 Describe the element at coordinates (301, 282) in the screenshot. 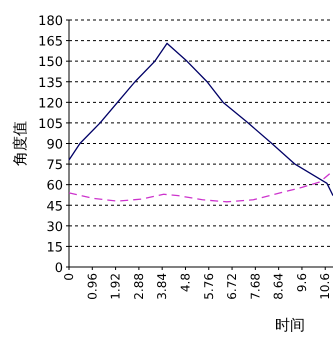

I see `x-tick-label: 9.6` at that location.